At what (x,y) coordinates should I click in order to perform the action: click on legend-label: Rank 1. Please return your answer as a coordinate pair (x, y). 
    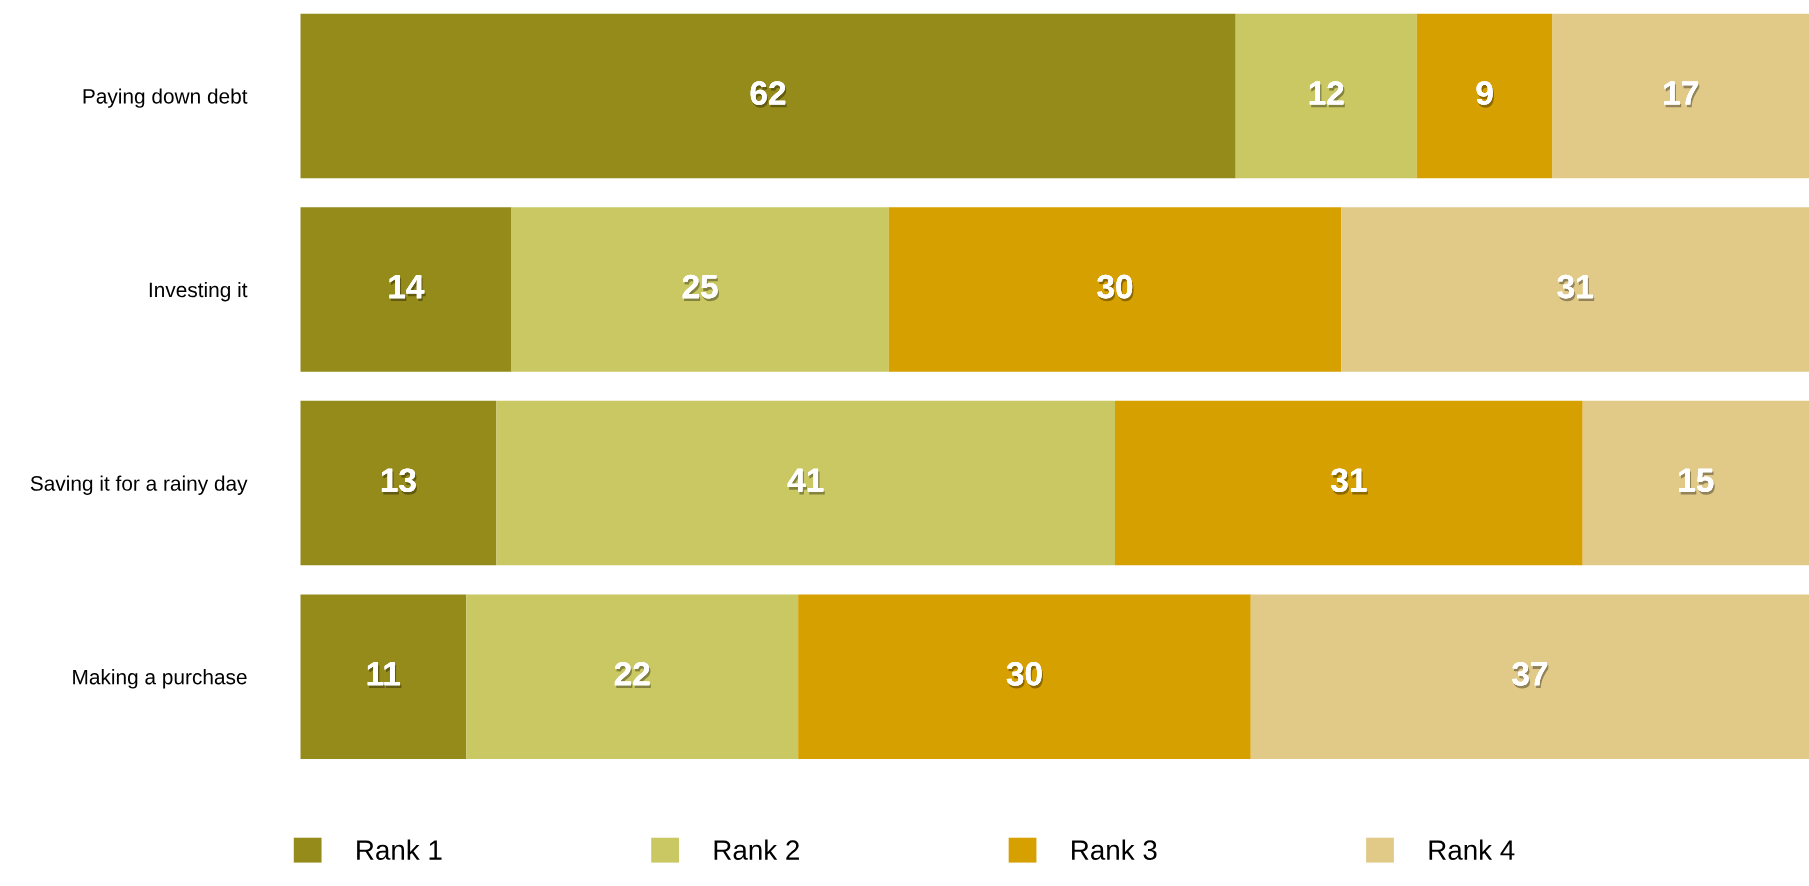
    Looking at the image, I should click on (399, 849).